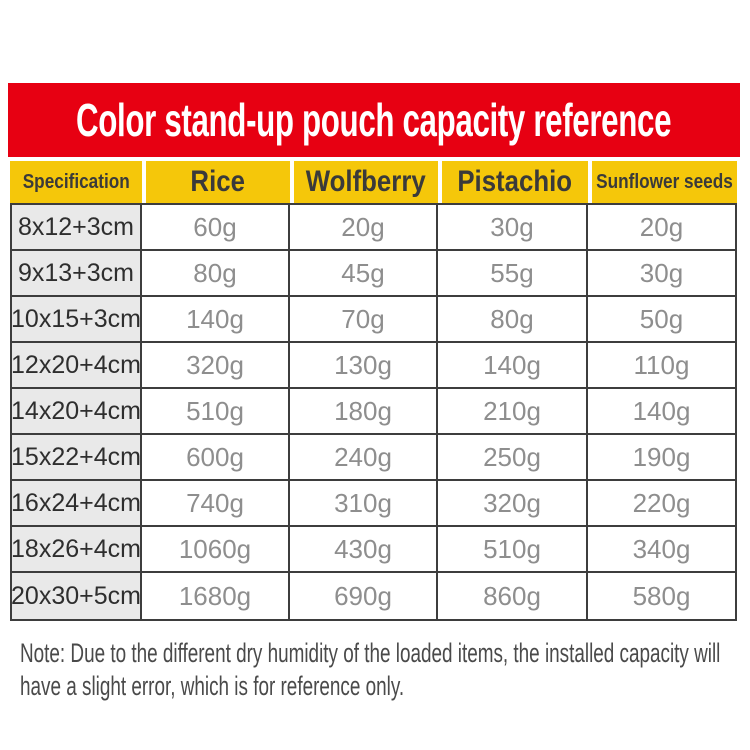  I want to click on capacity-cell: 250g, so click(513, 458).